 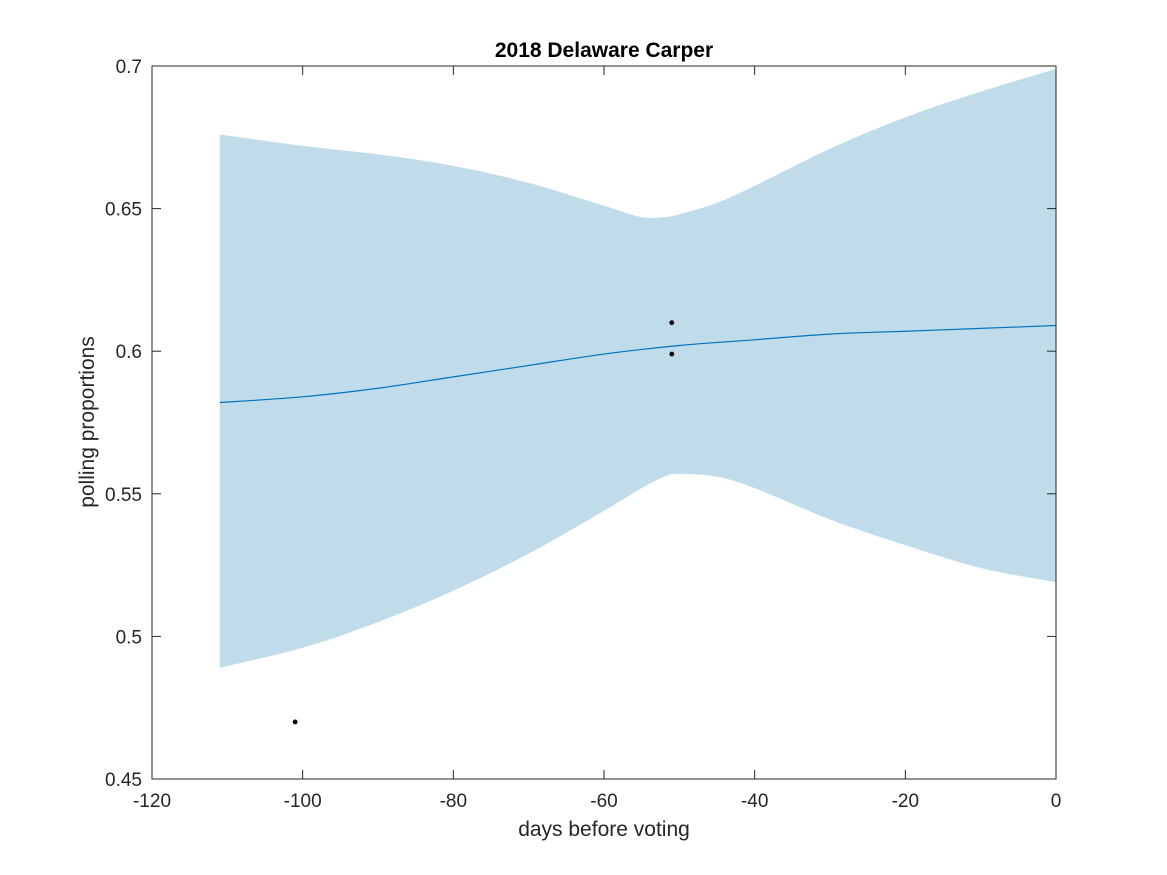 What do you see at coordinates (303, 801) in the screenshot?
I see `x-tick-label: -100` at bounding box center [303, 801].